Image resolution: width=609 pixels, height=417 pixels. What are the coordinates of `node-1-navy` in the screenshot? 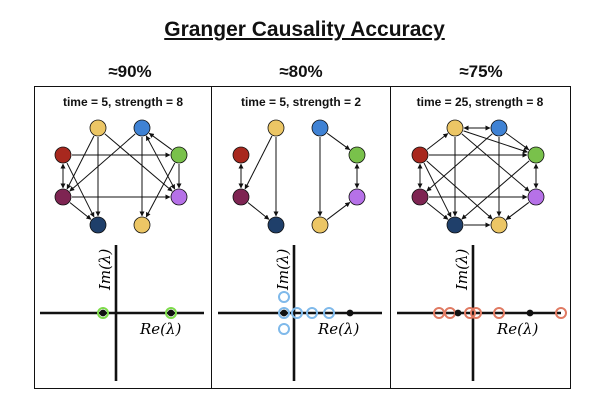 It's located at (98, 225).